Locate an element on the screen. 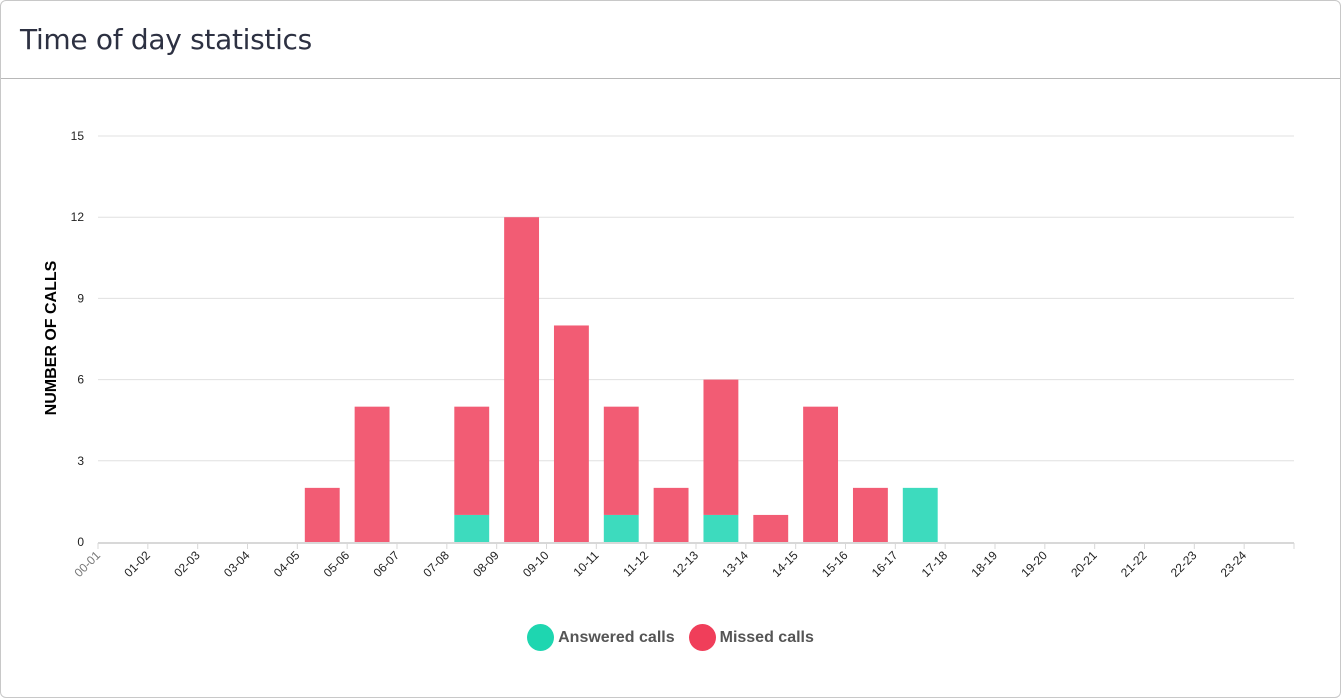 Image resolution: width=1341 pixels, height=698 pixels. x-tick-label: 00-01 is located at coordinates (88, 564).